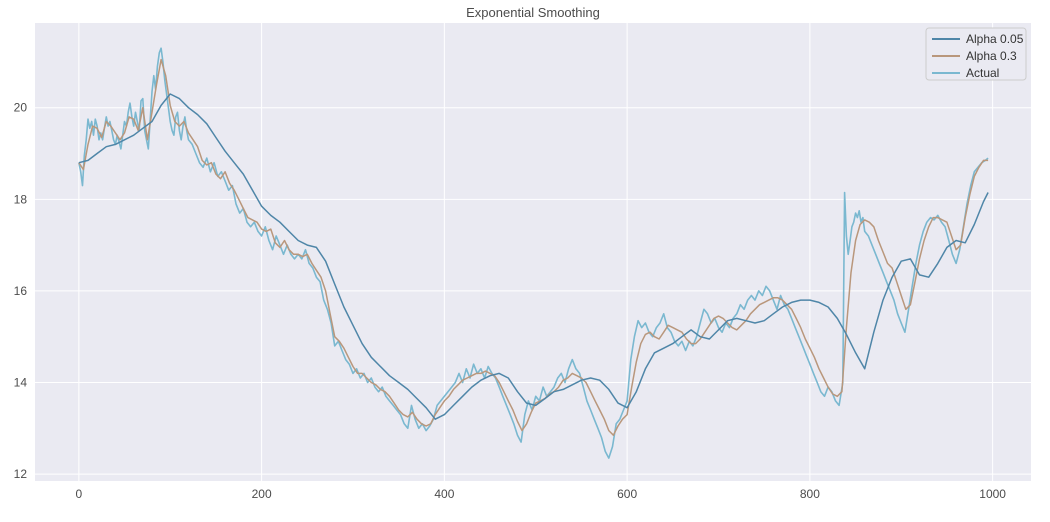 The image size is (1050, 522). Describe the element at coordinates (982, 73) in the screenshot. I see `legend-label-actual: Actual` at that location.